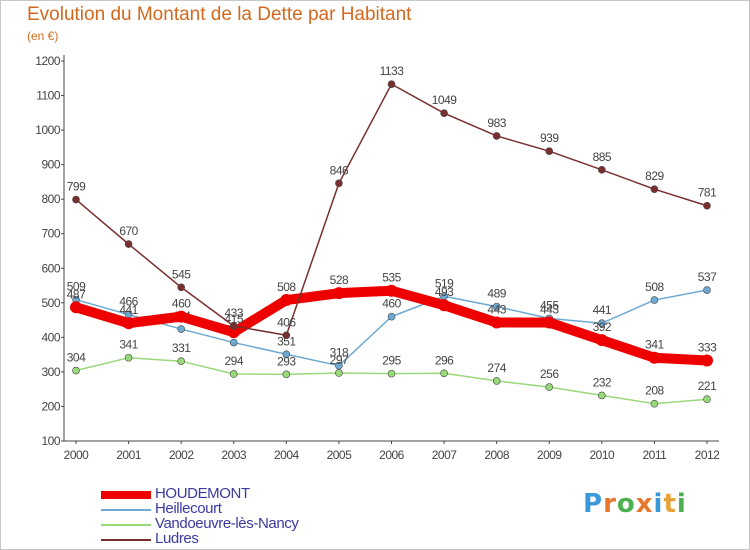  What do you see at coordinates (392, 71) in the screenshot?
I see `data-label: 1133` at bounding box center [392, 71].